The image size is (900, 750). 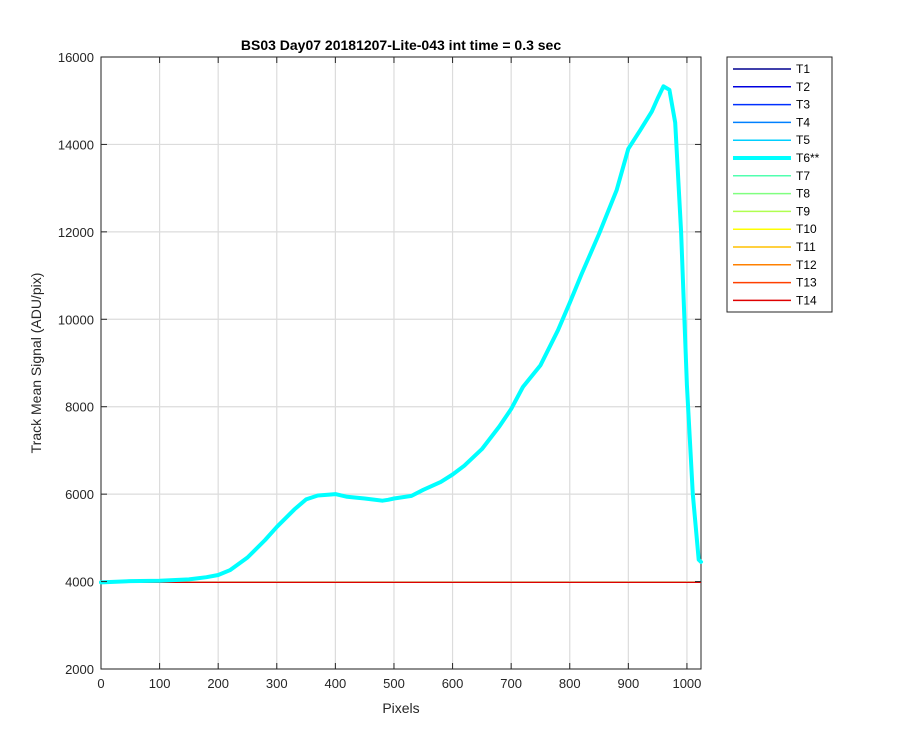 What do you see at coordinates (336, 683) in the screenshot?
I see `x-tick-label: 400` at bounding box center [336, 683].